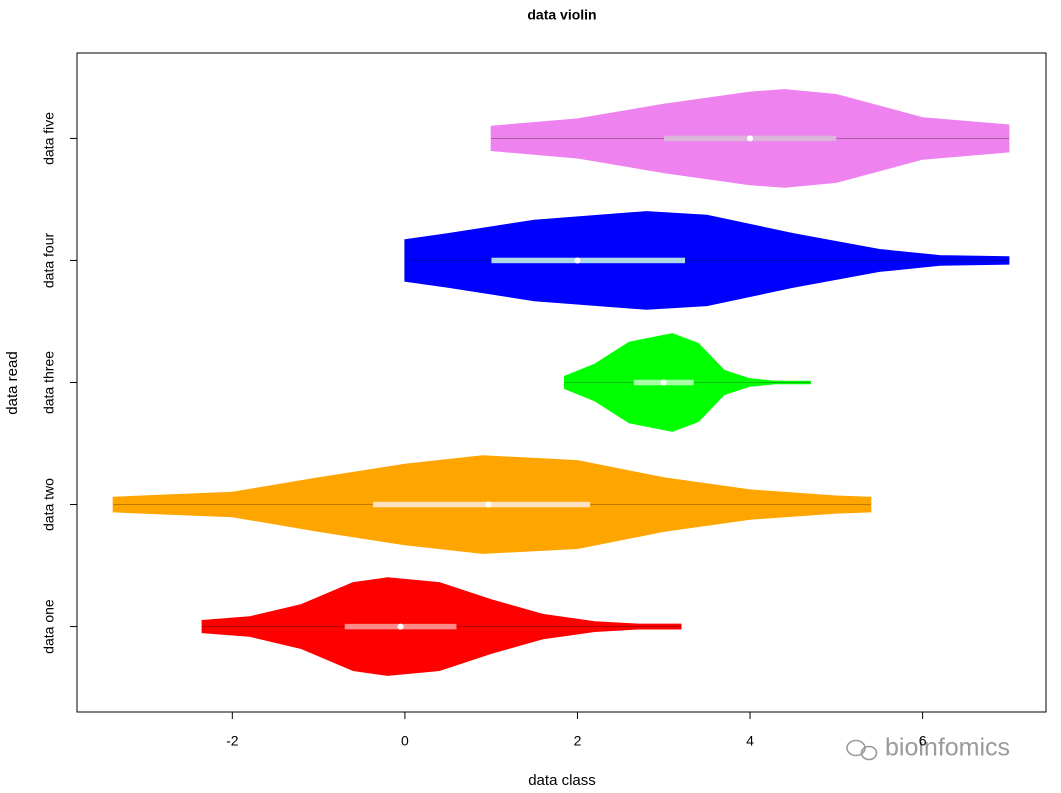  Describe the element at coordinates (561, 15) in the screenshot. I see `chart-title: data violin` at that location.